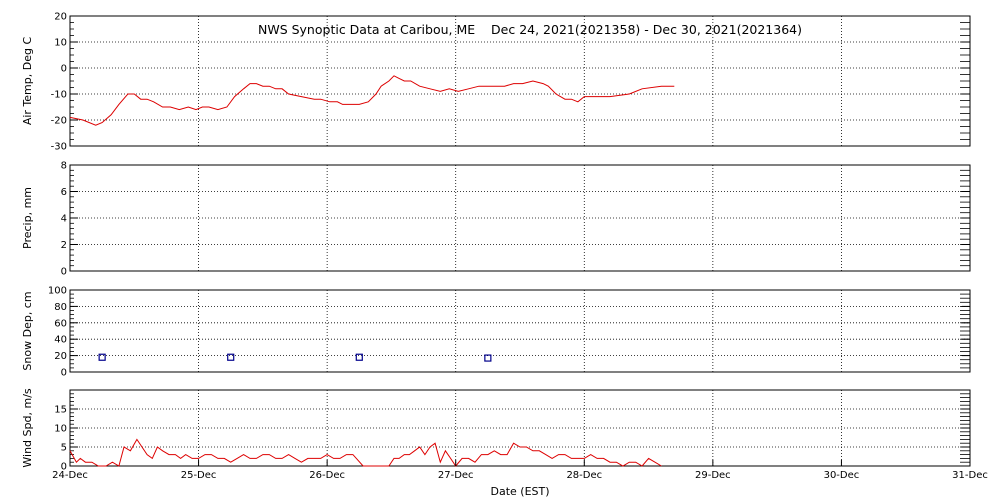 The width and height of the screenshot is (1000, 504). I want to click on y-axis-title: Air Temp, Deg C, so click(27, 81).